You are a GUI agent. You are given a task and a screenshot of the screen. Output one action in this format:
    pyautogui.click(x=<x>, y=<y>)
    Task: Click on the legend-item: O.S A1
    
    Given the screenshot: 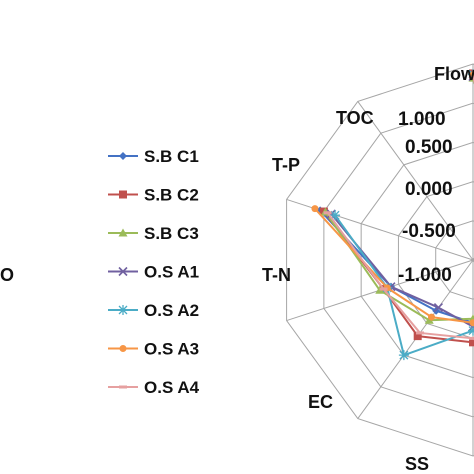 What is the action you would take?
    pyautogui.click(x=153, y=272)
    